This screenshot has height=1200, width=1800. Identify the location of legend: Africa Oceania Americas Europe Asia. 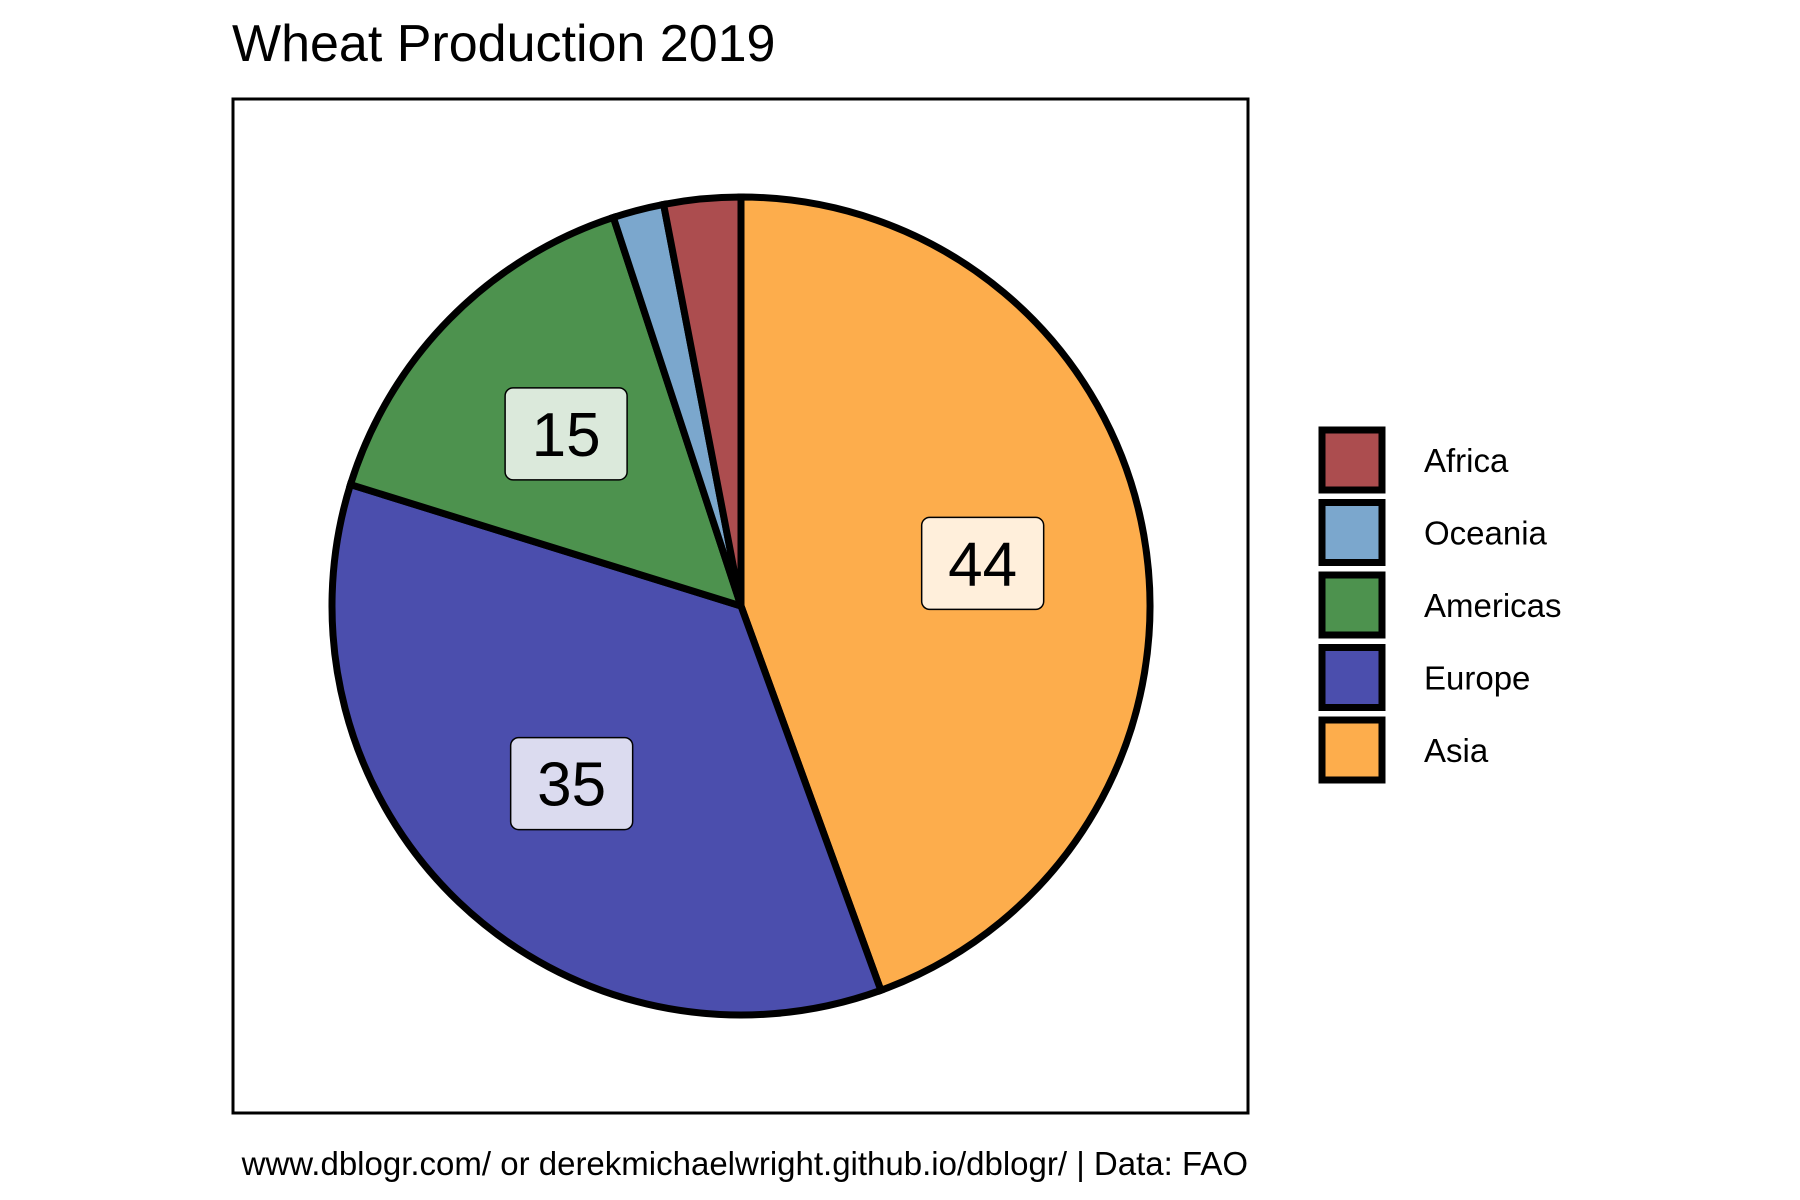
(1440, 605).